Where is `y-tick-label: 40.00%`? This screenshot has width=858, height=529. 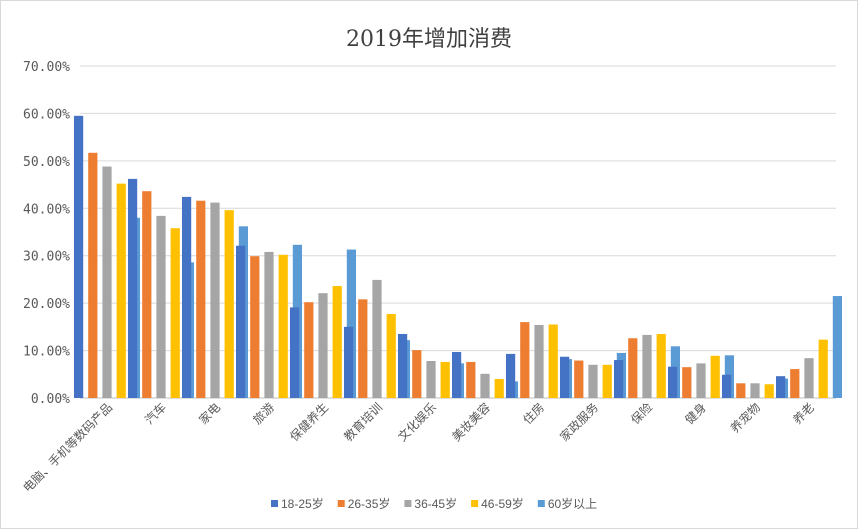 y-tick-label: 40.00% is located at coordinates (46, 209).